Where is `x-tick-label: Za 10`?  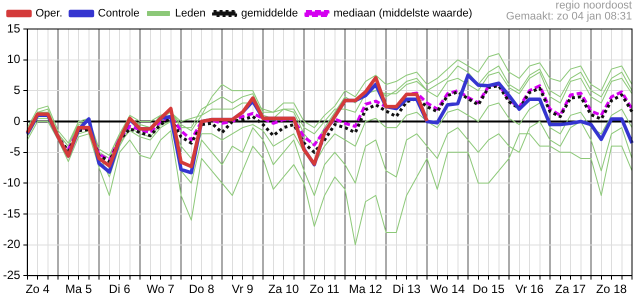 x-tick-label: Za 10 is located at coordinates (284, 289).